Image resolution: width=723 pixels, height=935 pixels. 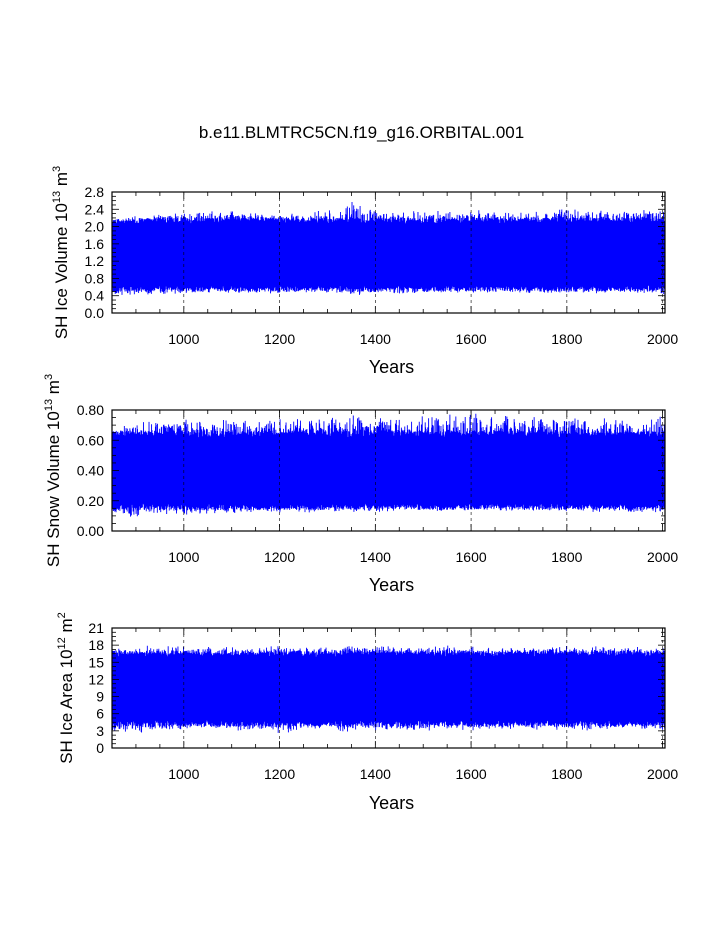 What do you see at coordinates (90, 471) in the screenshot?
I see `y-tick-label: 0.40` at bounding box center [90, 471].